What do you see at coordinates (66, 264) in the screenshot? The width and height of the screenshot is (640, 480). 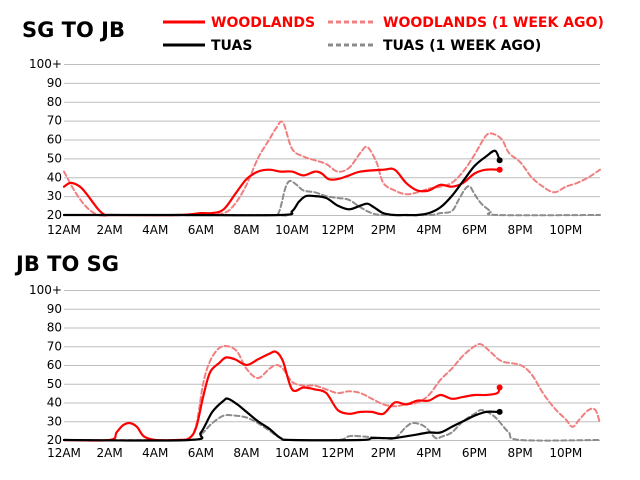 I see `chart-title: JB TO SG` at bounding box center [66, 264].